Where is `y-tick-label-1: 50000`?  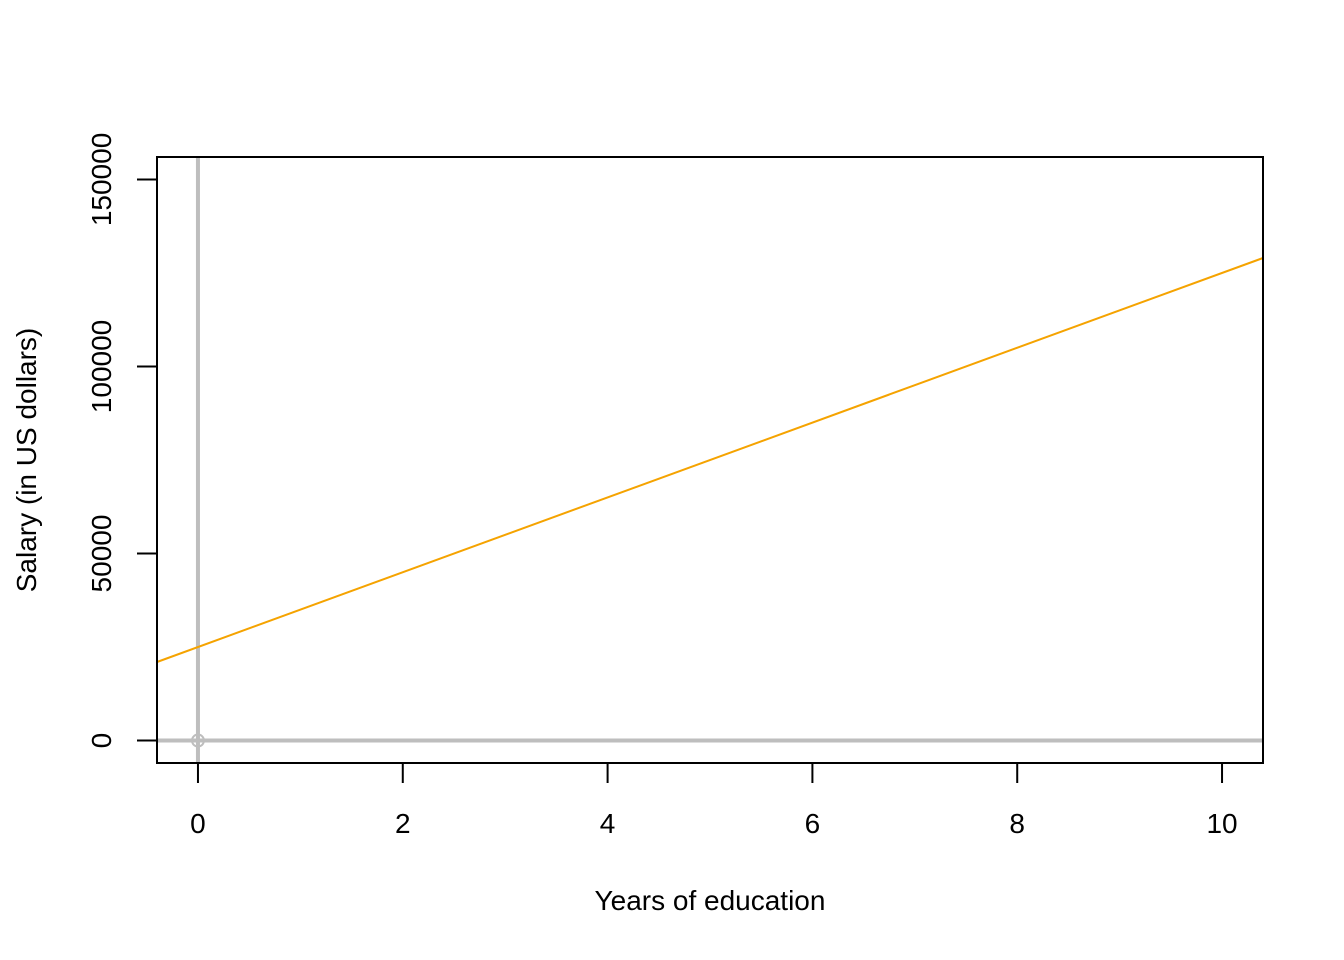
y-tick-label-1: 50000 is located at coordinates (101, 554).